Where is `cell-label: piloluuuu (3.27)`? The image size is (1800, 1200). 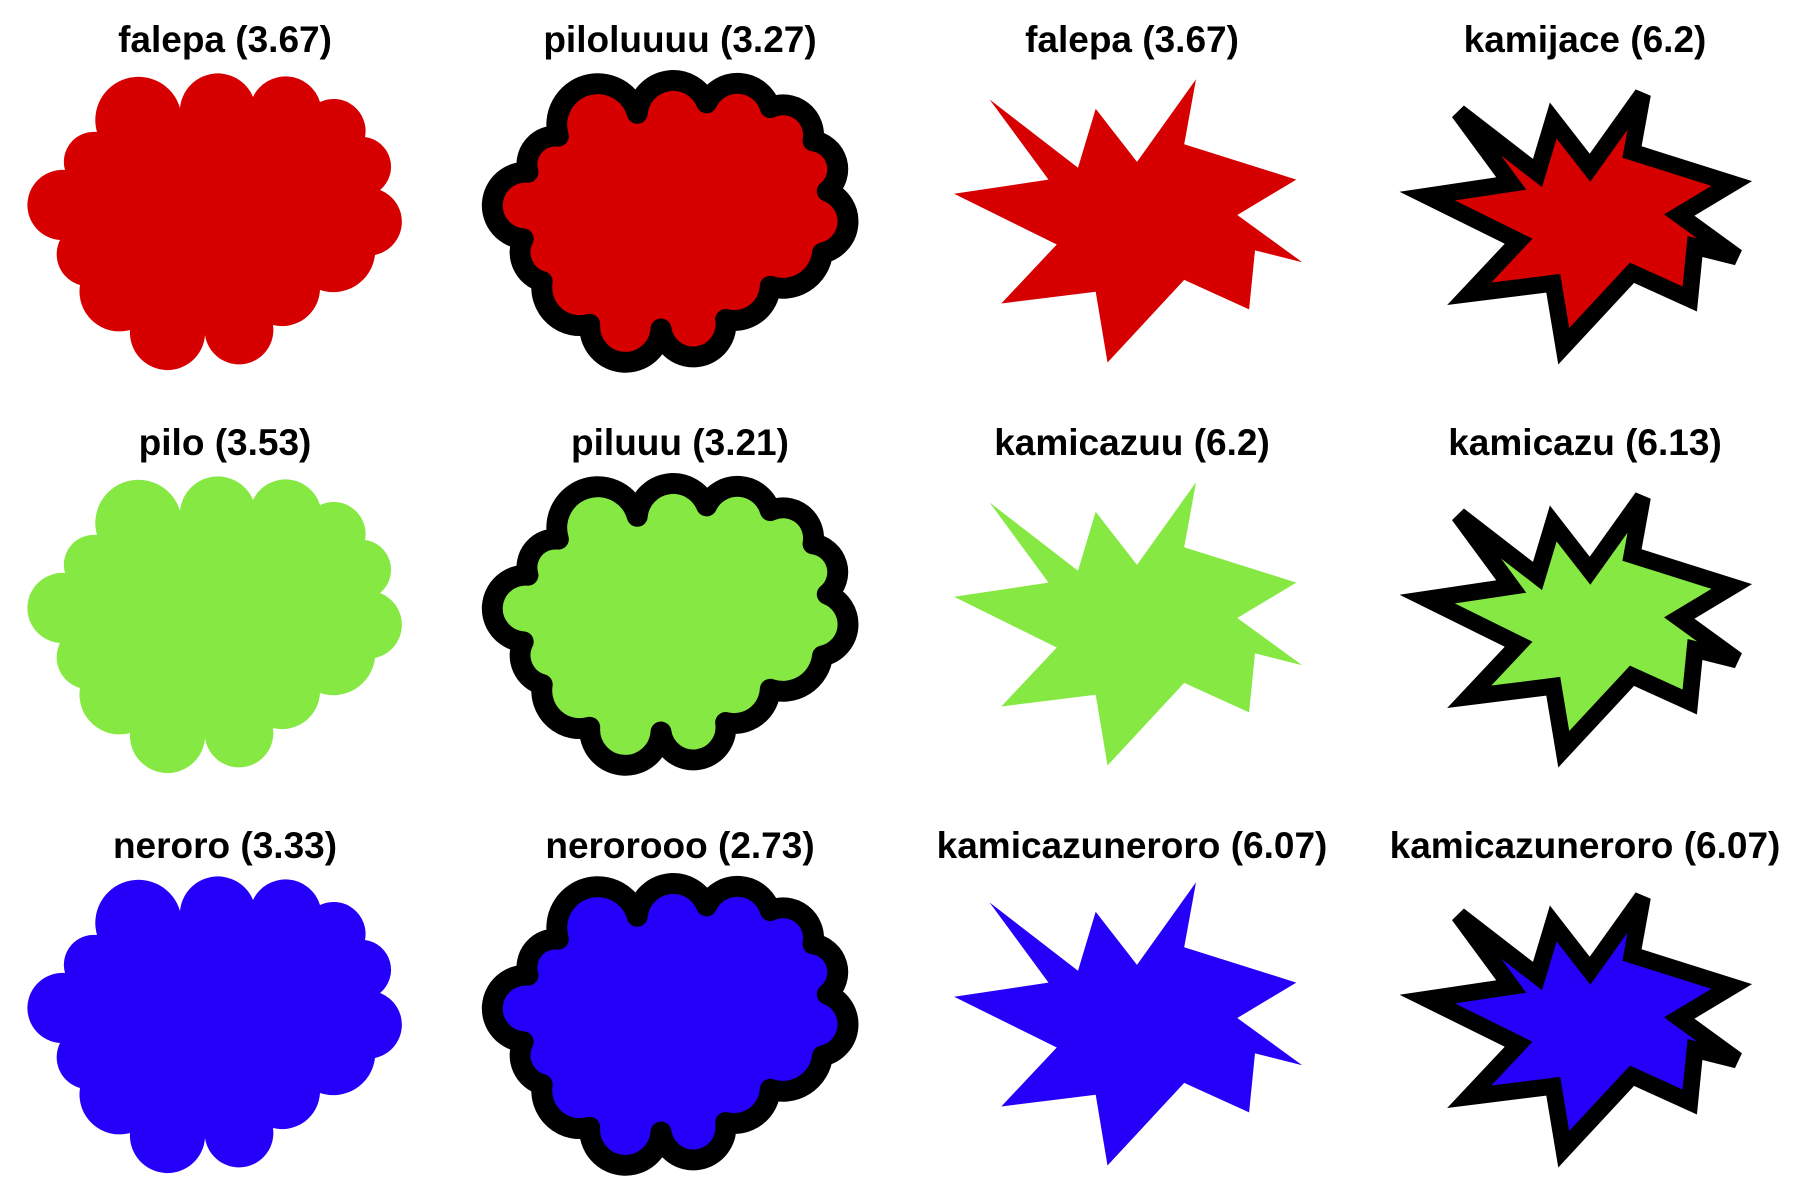 cell-label: piloluuuu (3.27) is located at coordinates (679, 39).